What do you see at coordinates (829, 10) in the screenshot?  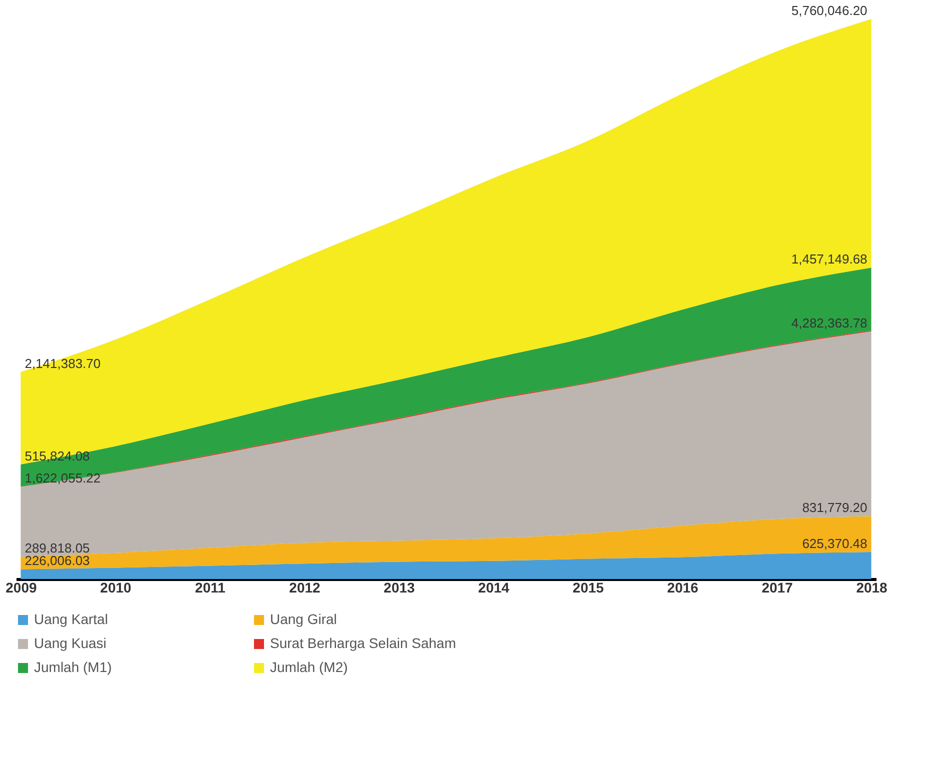 I see `data-label: 5,760,046.20` at bounding box center [829, 10].